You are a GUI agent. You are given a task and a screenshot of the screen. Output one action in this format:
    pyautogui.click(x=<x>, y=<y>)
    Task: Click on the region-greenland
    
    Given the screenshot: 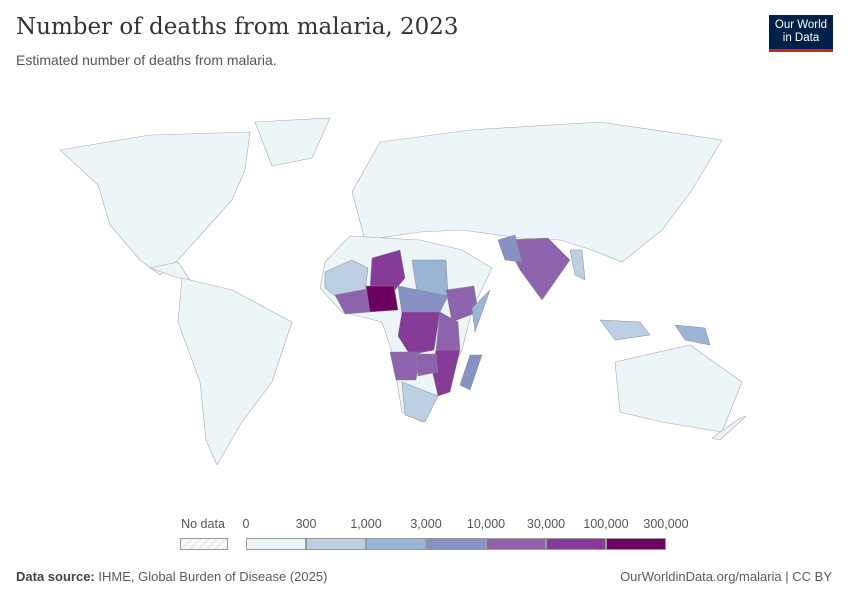 What is the action you would take?
    pyautogui.click(x=292, y=142)
    